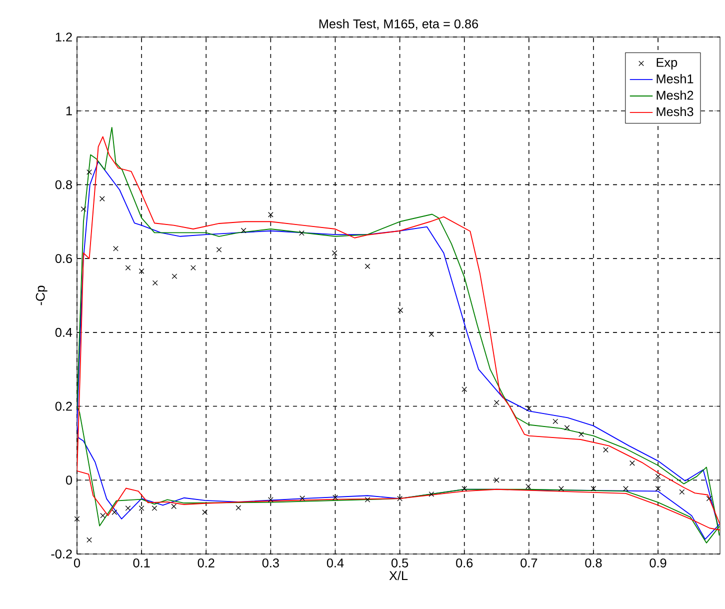  I want to click on x-tick-label: 0.8, so click(593, 563).